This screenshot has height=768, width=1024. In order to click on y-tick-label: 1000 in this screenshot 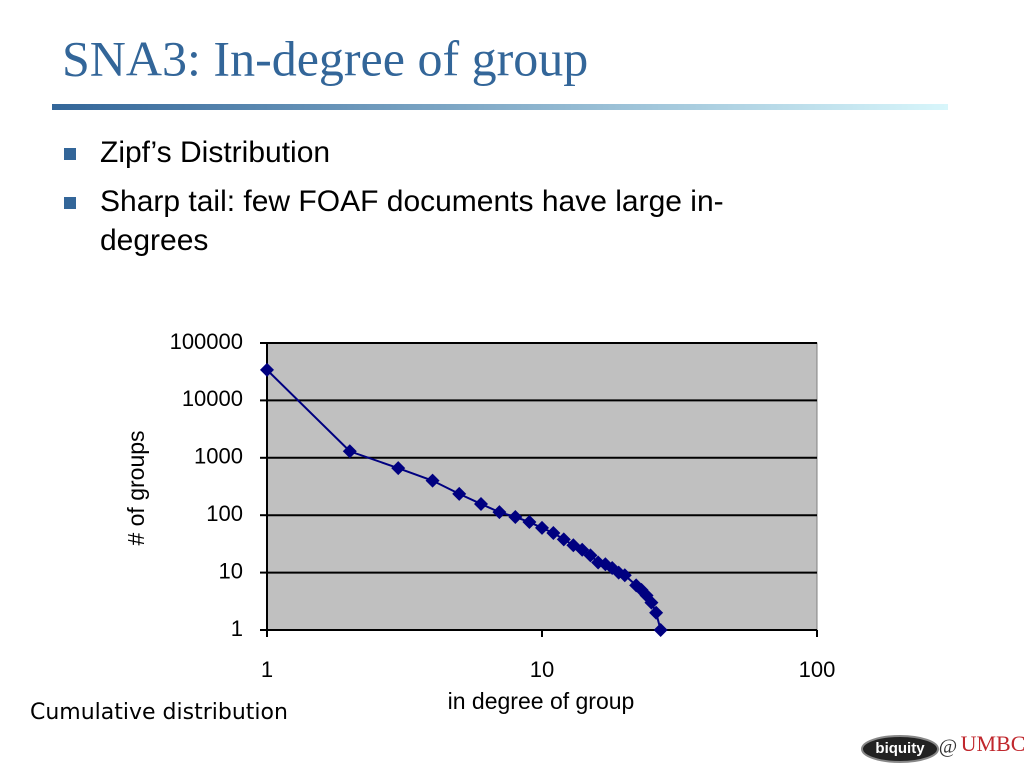, I will do `click(218, 456)`.